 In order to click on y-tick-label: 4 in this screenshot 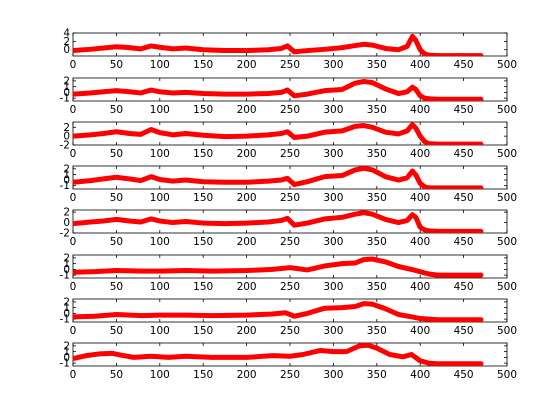, I will do `click(66, 34)`.